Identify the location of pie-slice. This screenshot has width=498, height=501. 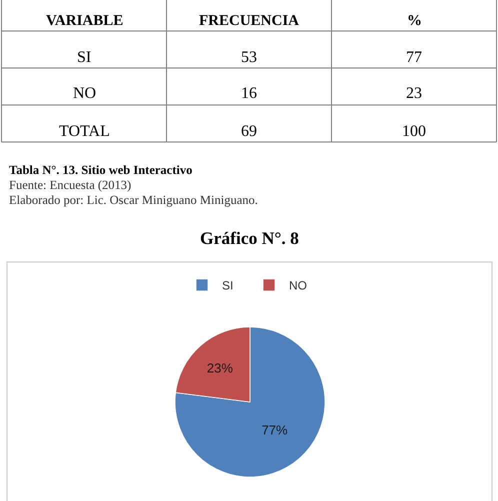
(250, 402).